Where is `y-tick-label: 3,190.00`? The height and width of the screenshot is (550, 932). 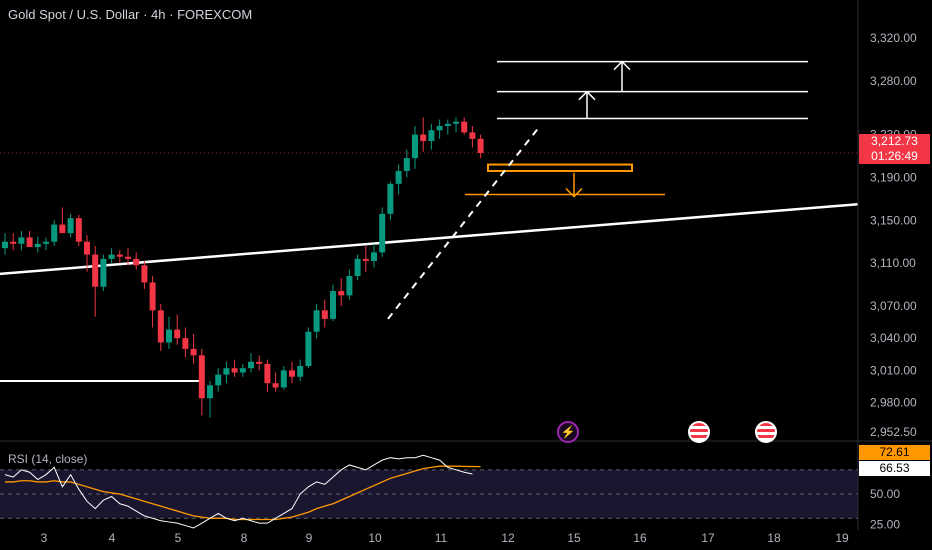 y-tick-label: 3,190.00 is located at coordinates (893, 177).